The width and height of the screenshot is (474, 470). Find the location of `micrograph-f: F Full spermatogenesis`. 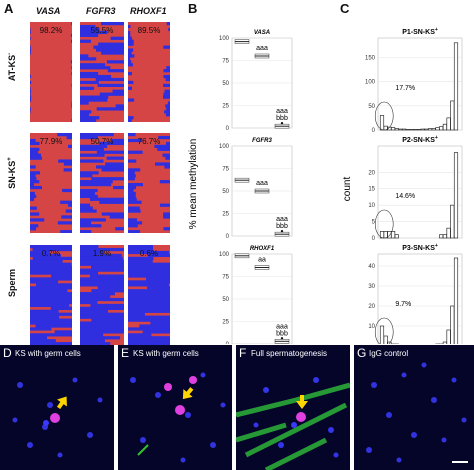

micrograph-f: F Full spermatogenesis is located at coordinates (293, 407).